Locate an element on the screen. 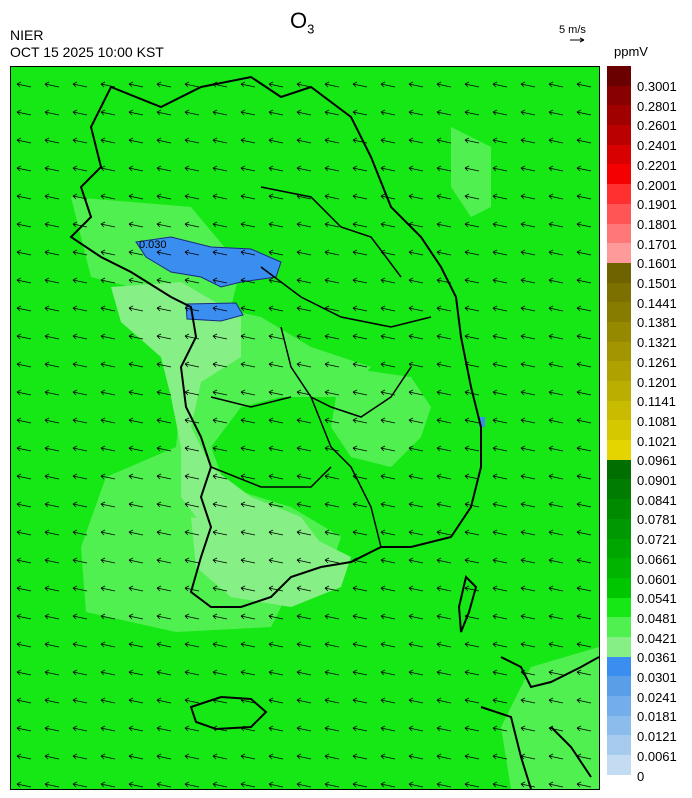 This screenshot has height=798, width=692. colorbar-label: 0.0841 is located at coordinates (657, 500).